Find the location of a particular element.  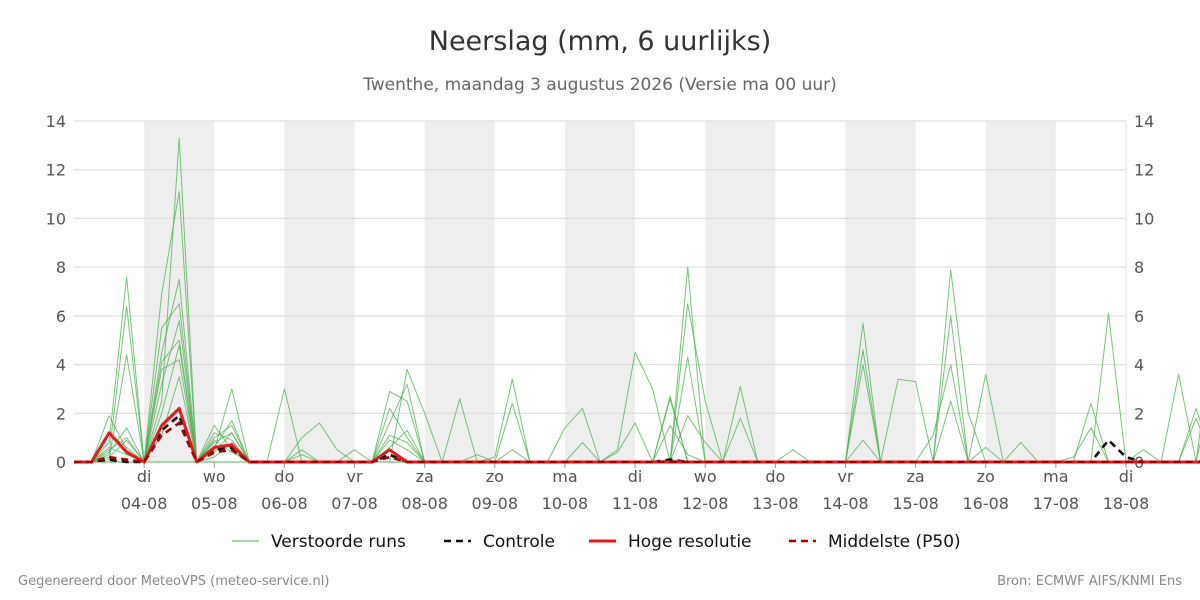

x-tick-date: 09-08 is located at coordinates (495, 503).